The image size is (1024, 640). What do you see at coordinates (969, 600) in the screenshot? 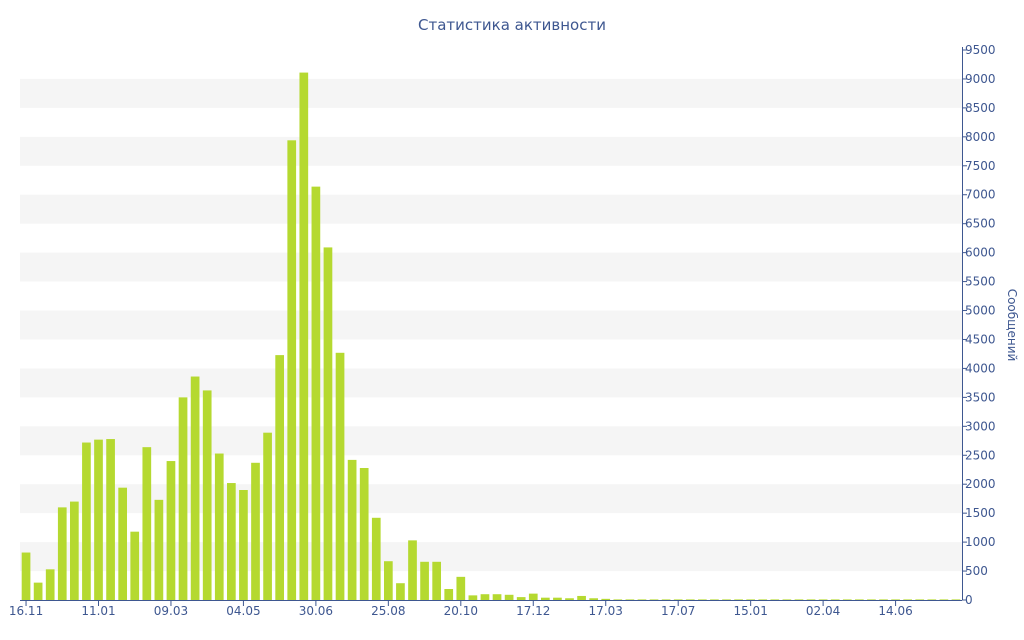
I see `y-tick-label: 0` at bounding box center [969, 600].